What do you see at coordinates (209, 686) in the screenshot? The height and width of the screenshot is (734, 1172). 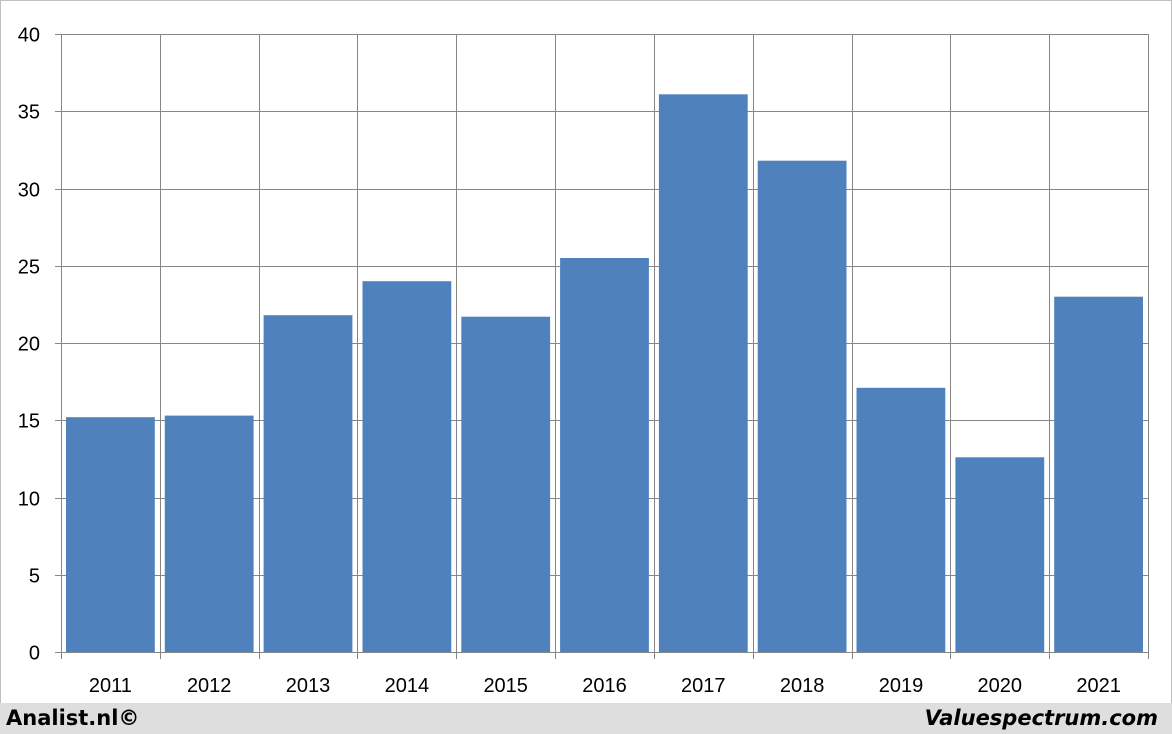 I see `x-tick-label: 2012` at bounding box center [209, 686].